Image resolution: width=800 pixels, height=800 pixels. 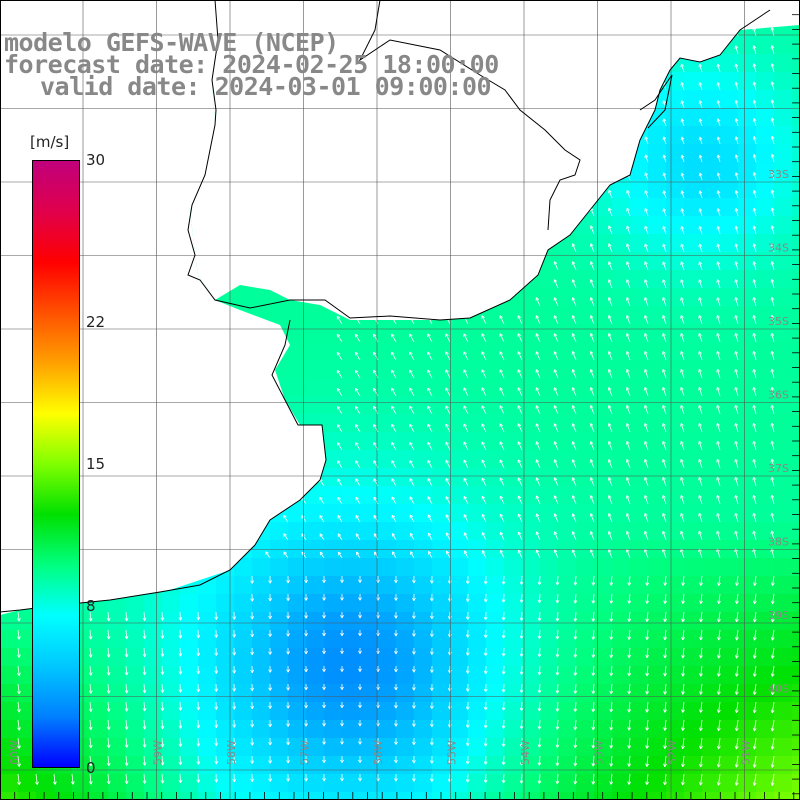 I want to click on lon-label: 53W, so click(x=599, y=752).